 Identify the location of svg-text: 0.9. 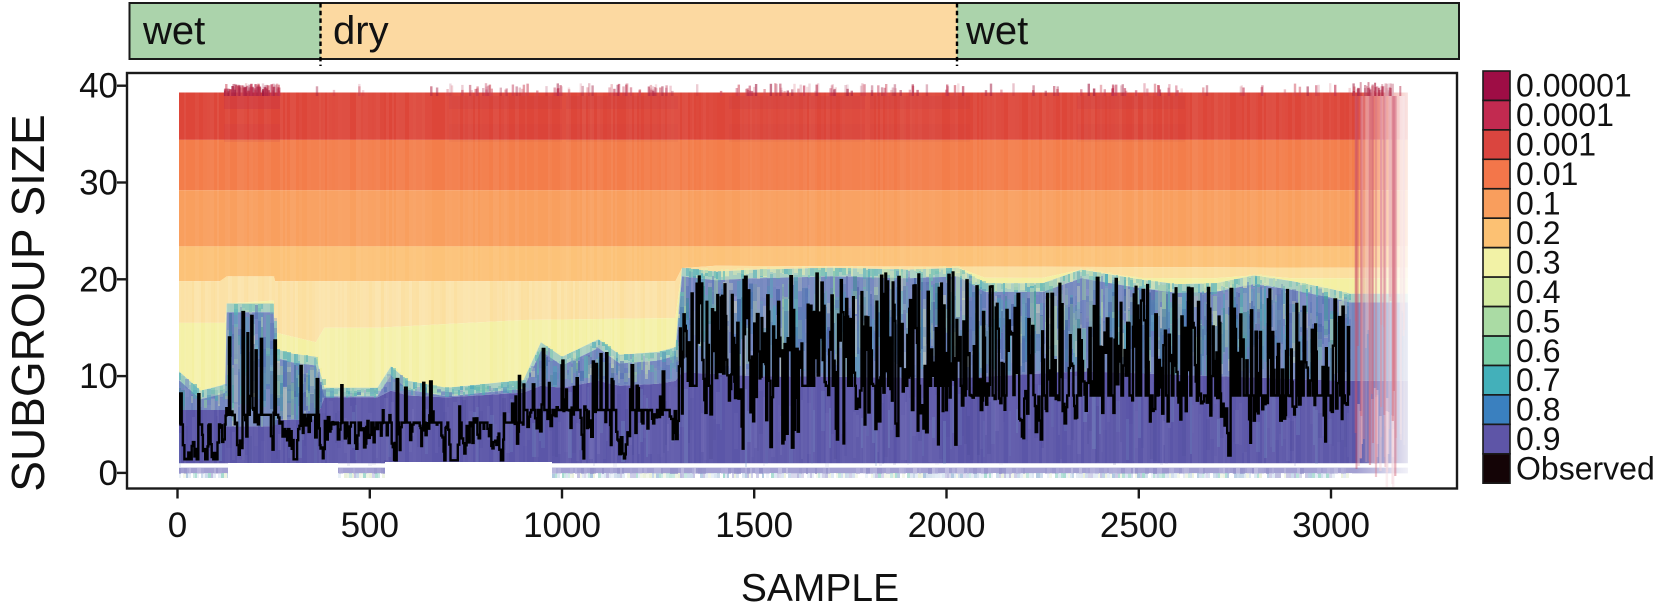
(1538, 439).